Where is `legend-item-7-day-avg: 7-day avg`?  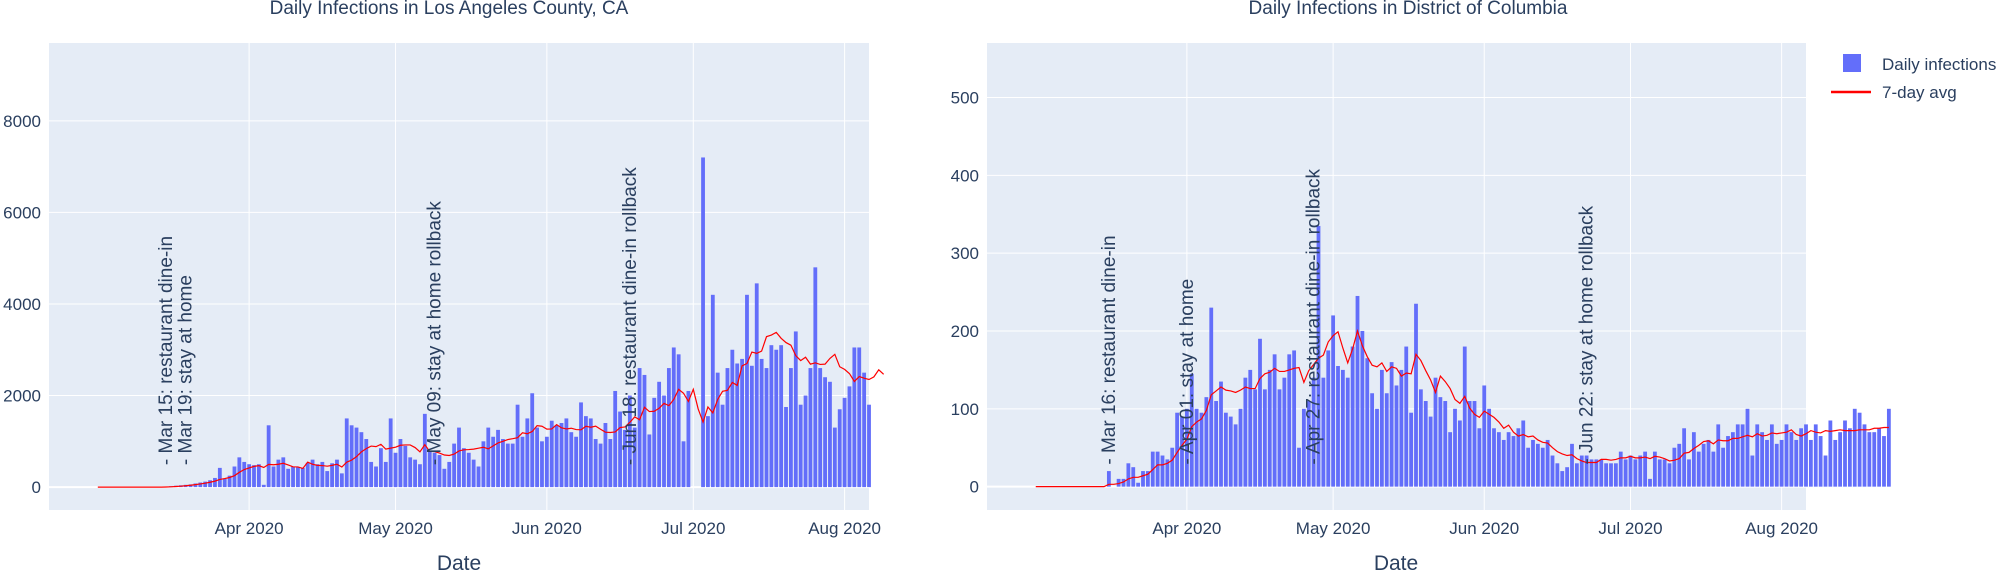
legend-item-7-day-avg: 7-day avg is located at coordinates (1894, 92).